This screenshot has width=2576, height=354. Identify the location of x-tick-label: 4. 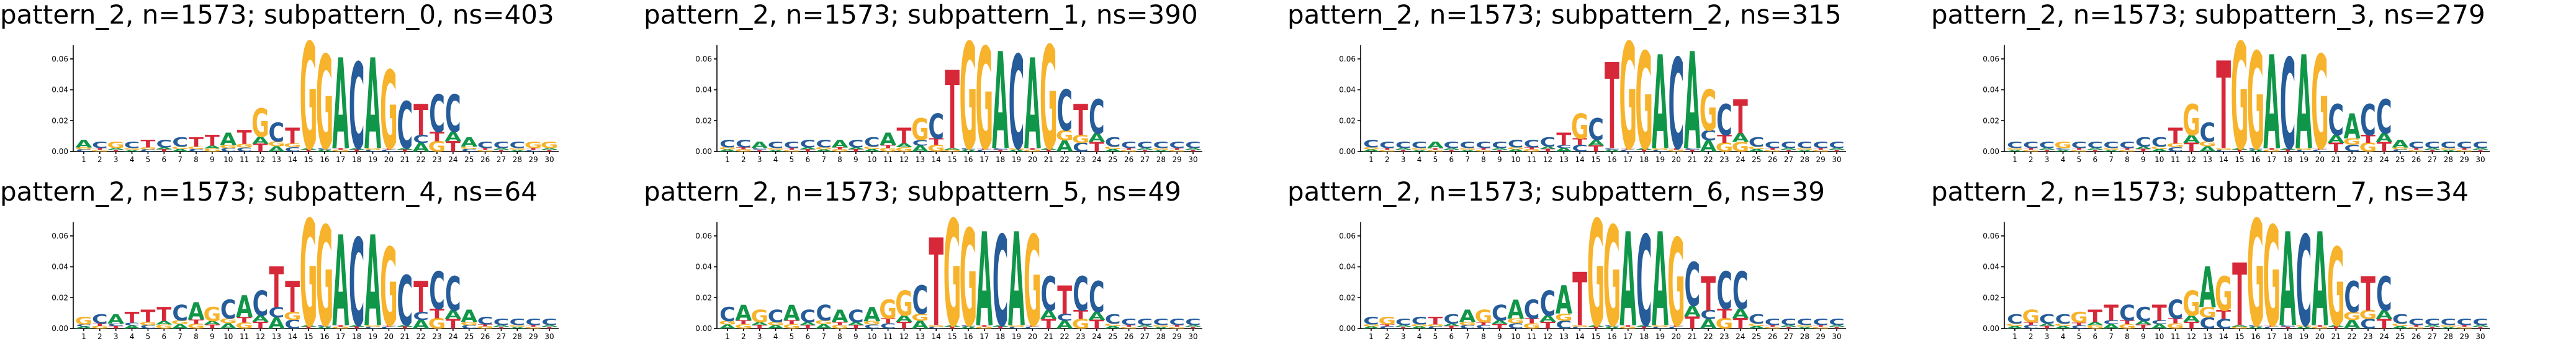
(2063, 159).